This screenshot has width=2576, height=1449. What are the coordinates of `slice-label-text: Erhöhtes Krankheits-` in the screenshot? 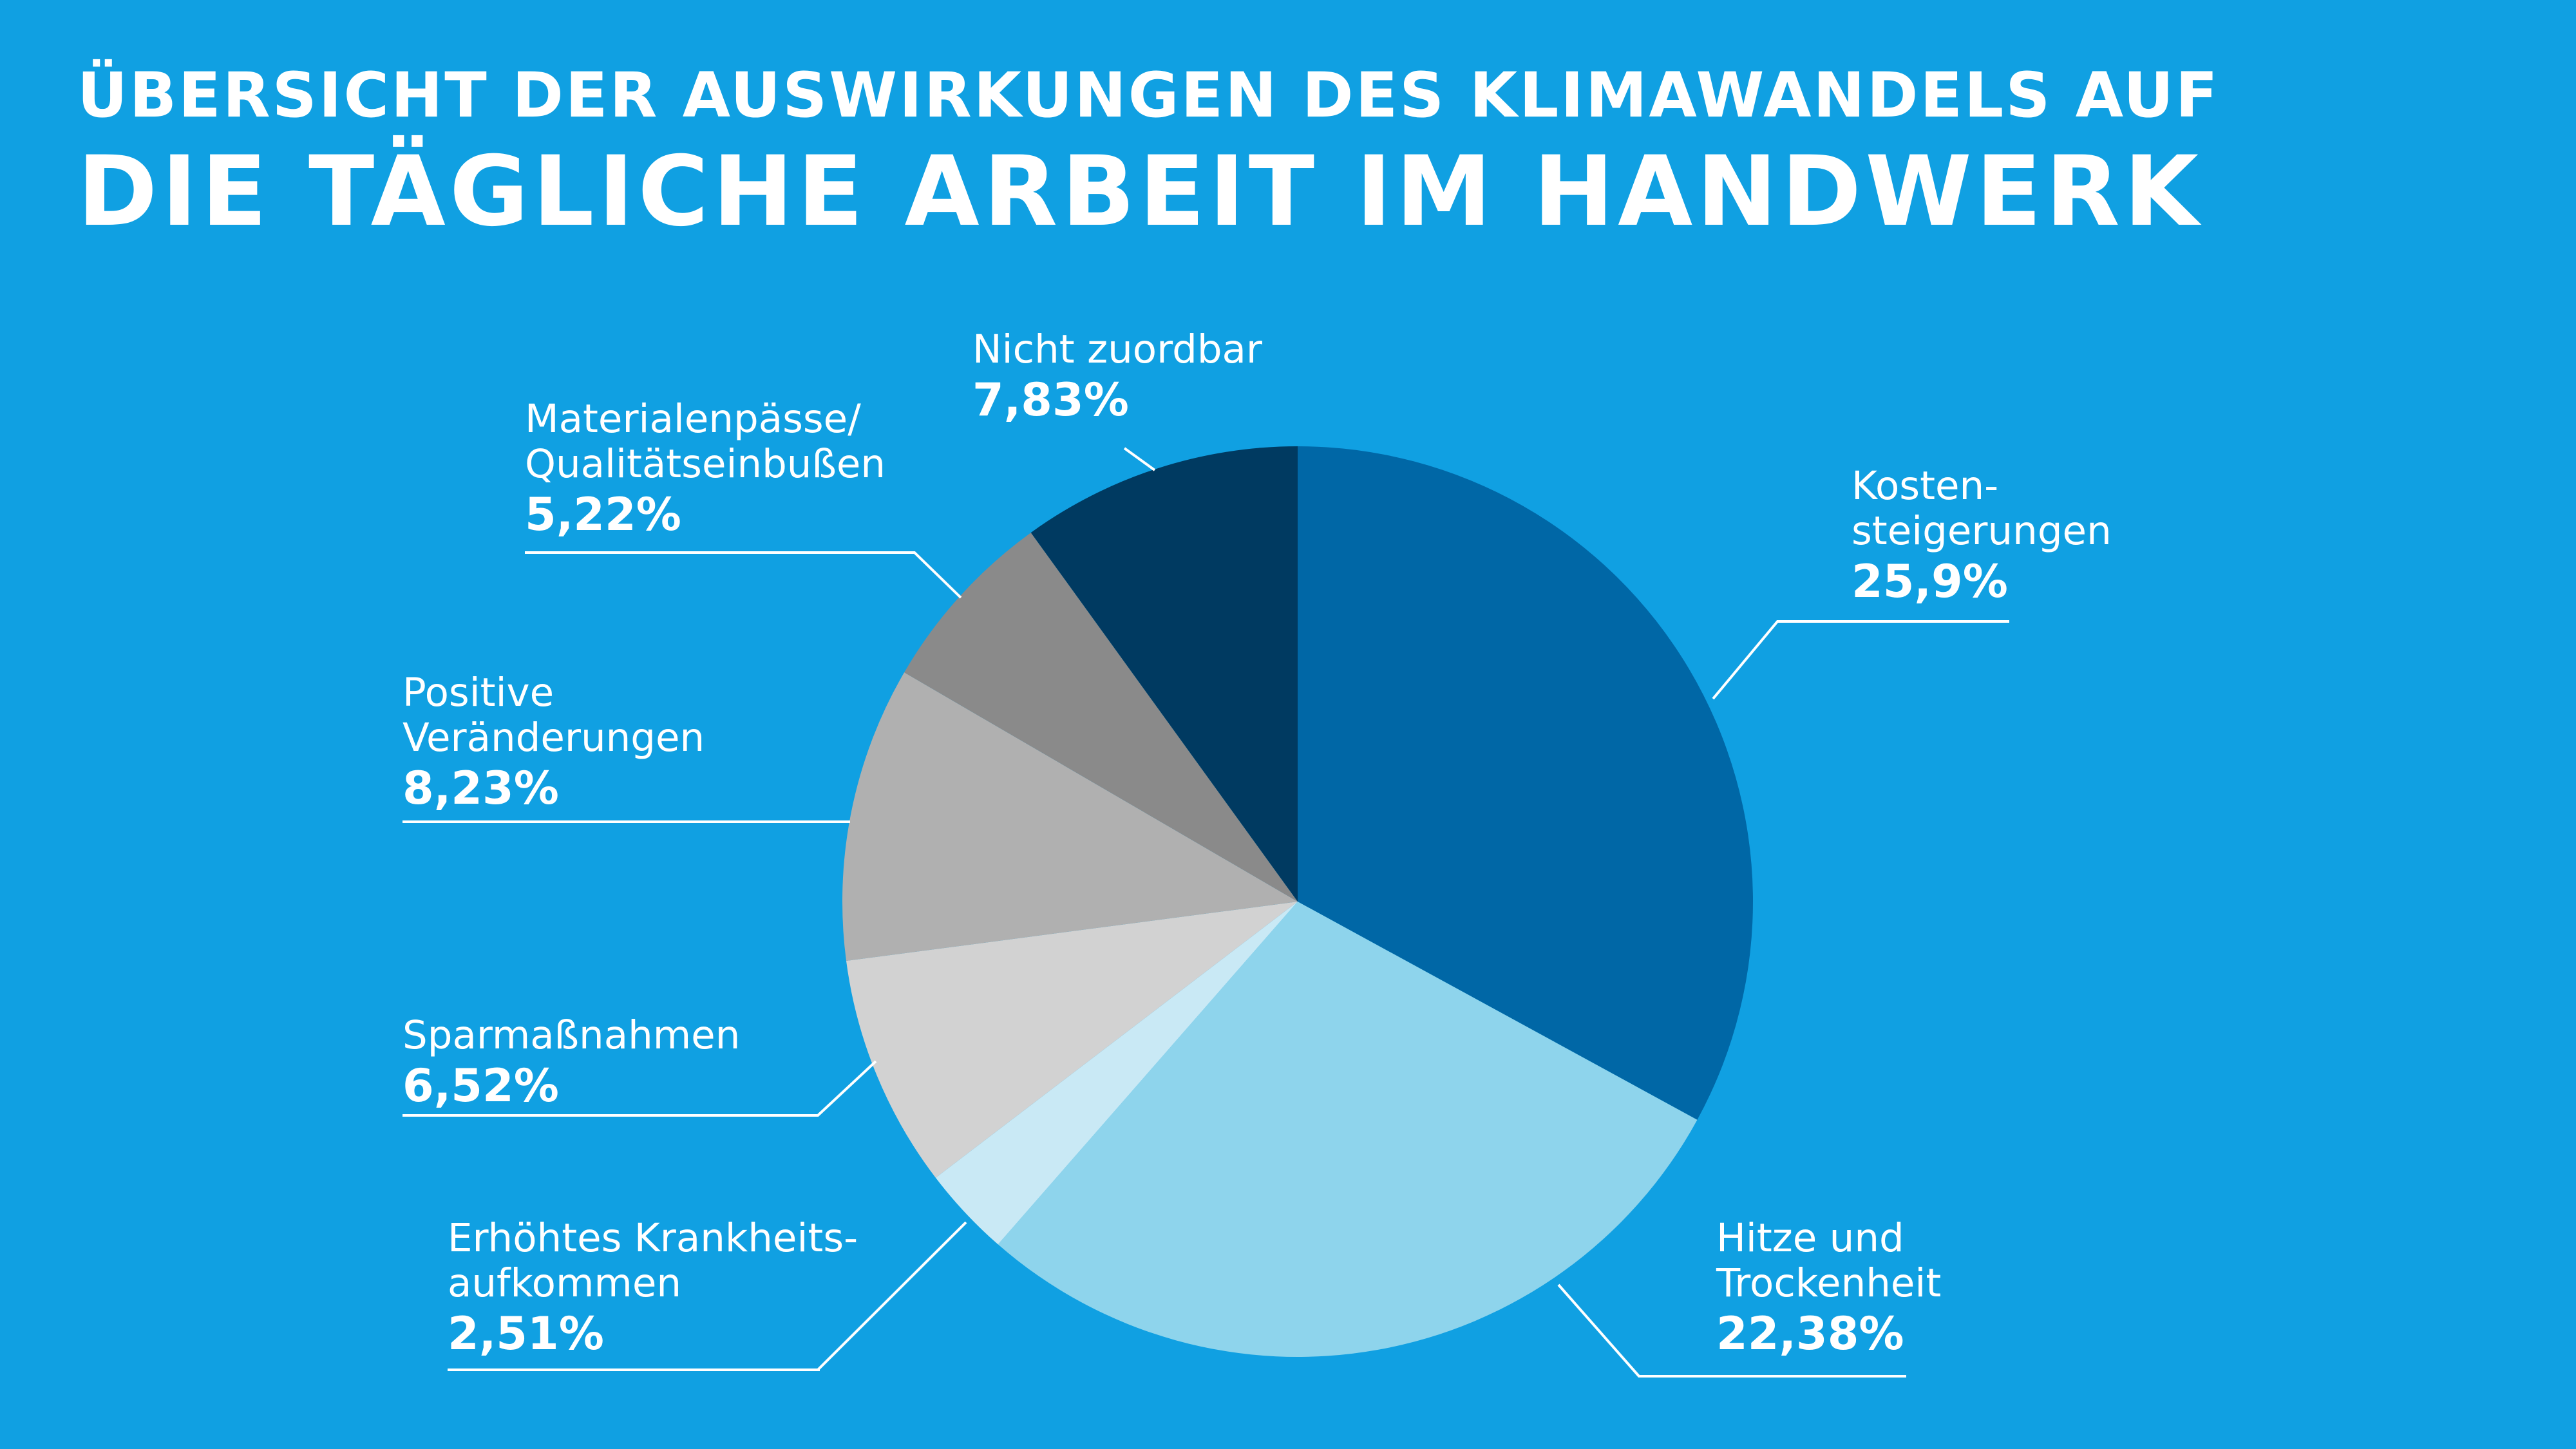 It's located at (653, 1238).